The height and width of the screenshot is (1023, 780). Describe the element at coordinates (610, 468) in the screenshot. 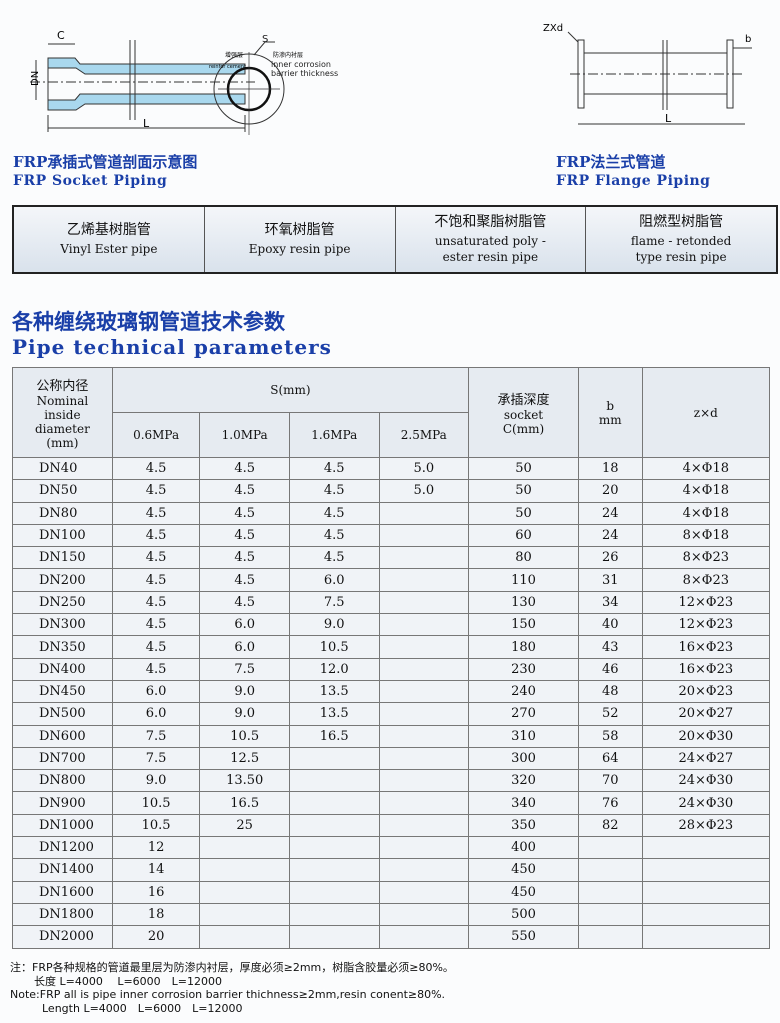

I see `table-cell: 18` at that location.